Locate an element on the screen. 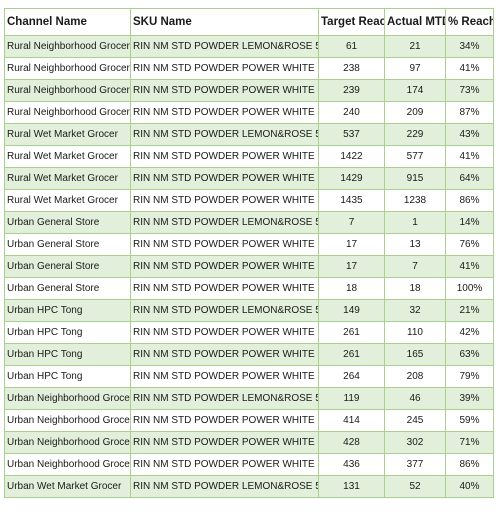 The image size is (500, 520). cell-actual-mtd: 208 is located at coordinates (415, 376).